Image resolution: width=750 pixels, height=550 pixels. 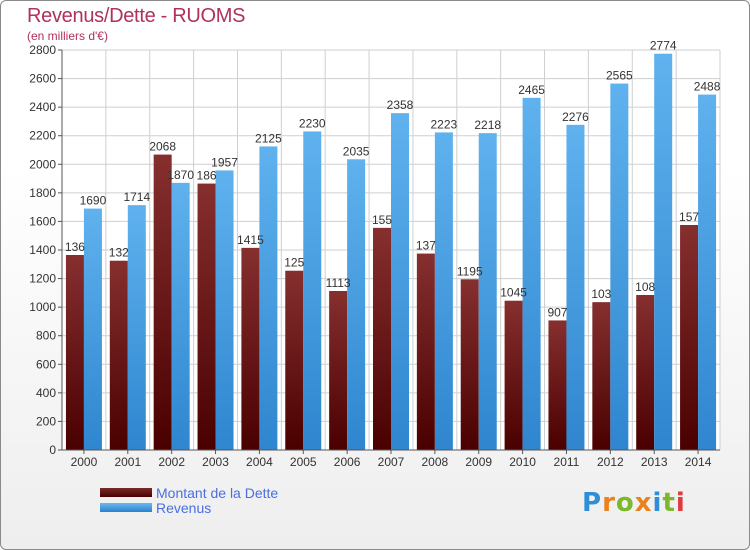 What do you see at coordinates (46, 393) in the screenshot?
I see `y-tick-label: 400` at bounding box center [46, 393].